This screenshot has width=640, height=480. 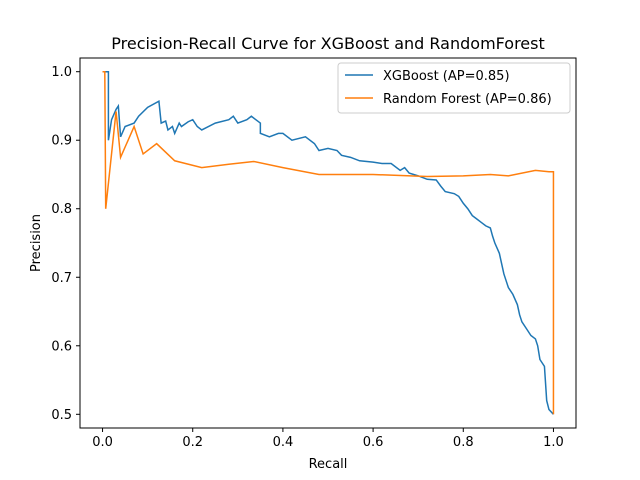 I want to click on x-tick-label: 0.0, so click(x=102, y=442).